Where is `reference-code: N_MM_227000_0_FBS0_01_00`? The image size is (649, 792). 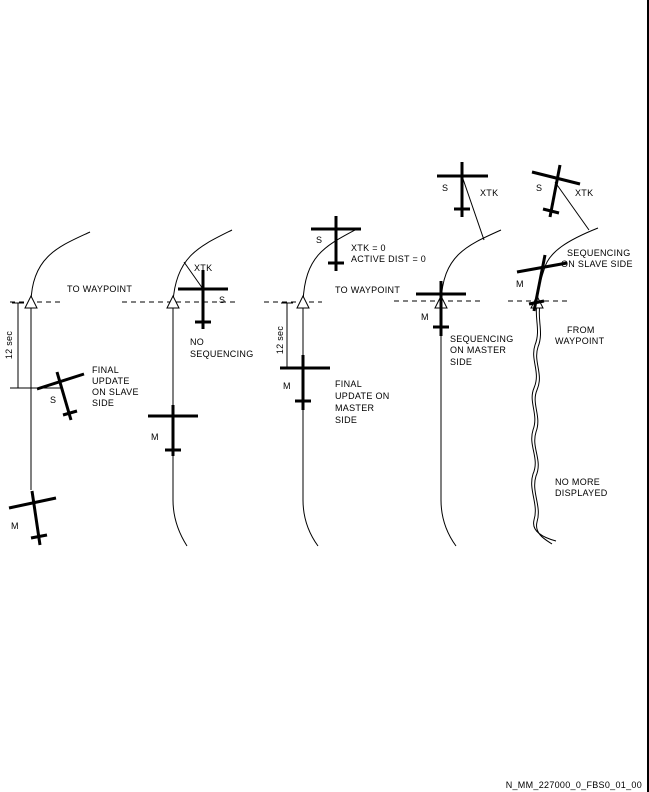 reference-code: N_MM_227000_0_FBS0_01_00 is located at coordinates (574, 785).